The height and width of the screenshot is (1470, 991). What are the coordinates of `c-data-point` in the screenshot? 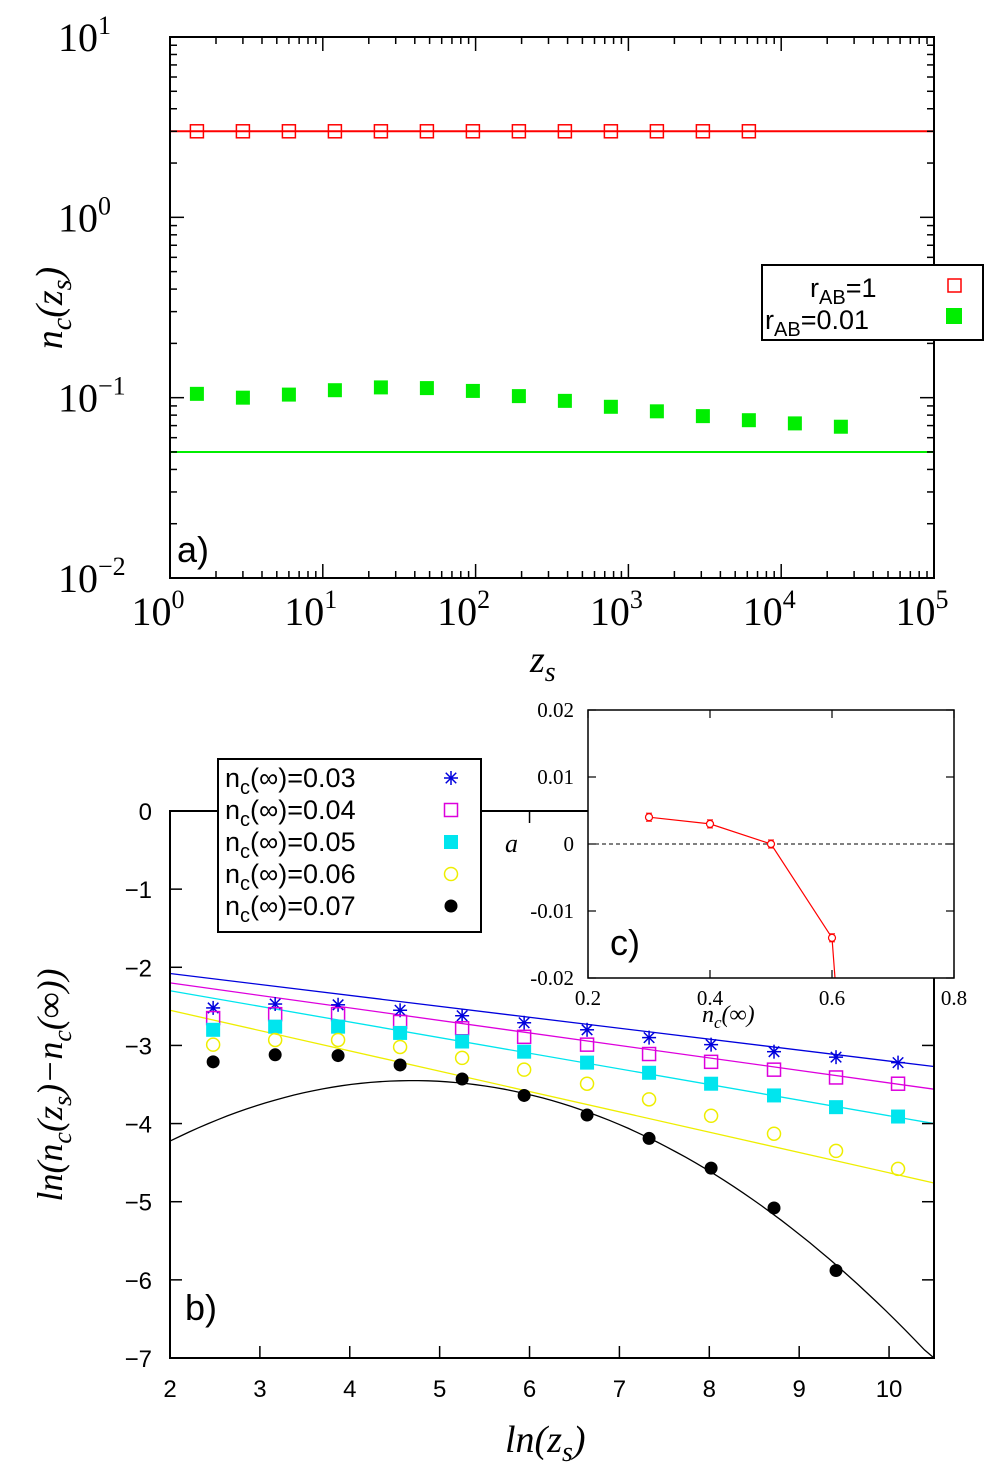 It's located at (710, 824).